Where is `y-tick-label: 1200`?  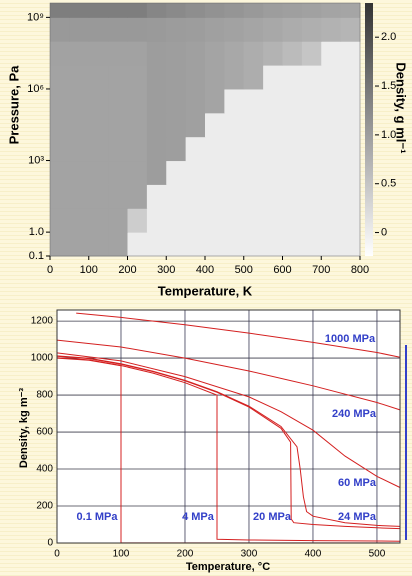
y-tick-label: 1200 is located at coordinates (42, 321).